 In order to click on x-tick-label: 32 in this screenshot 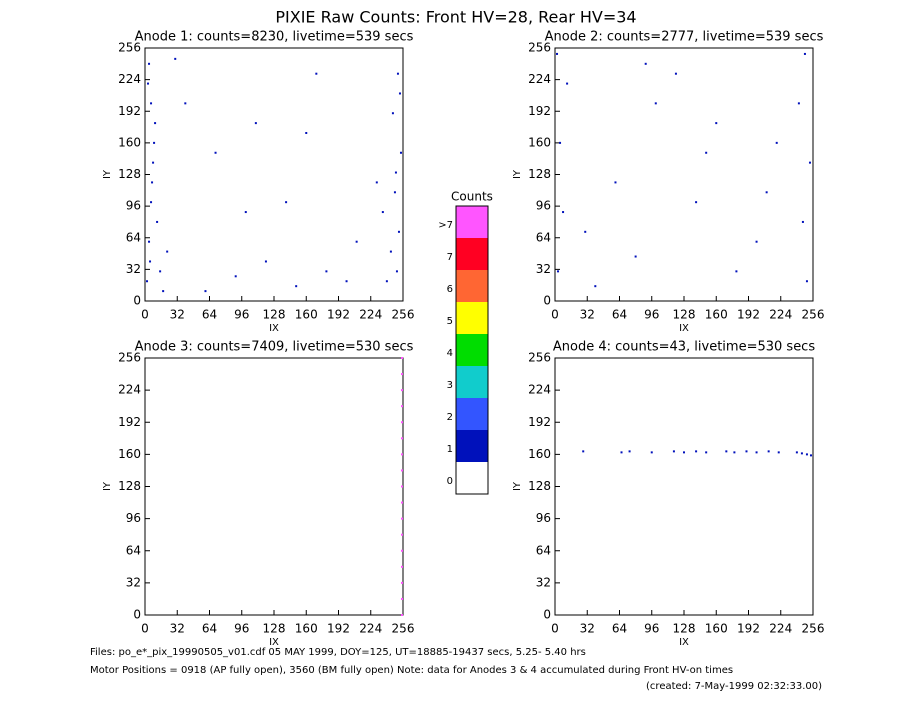, I will do `click(587, 629)`.